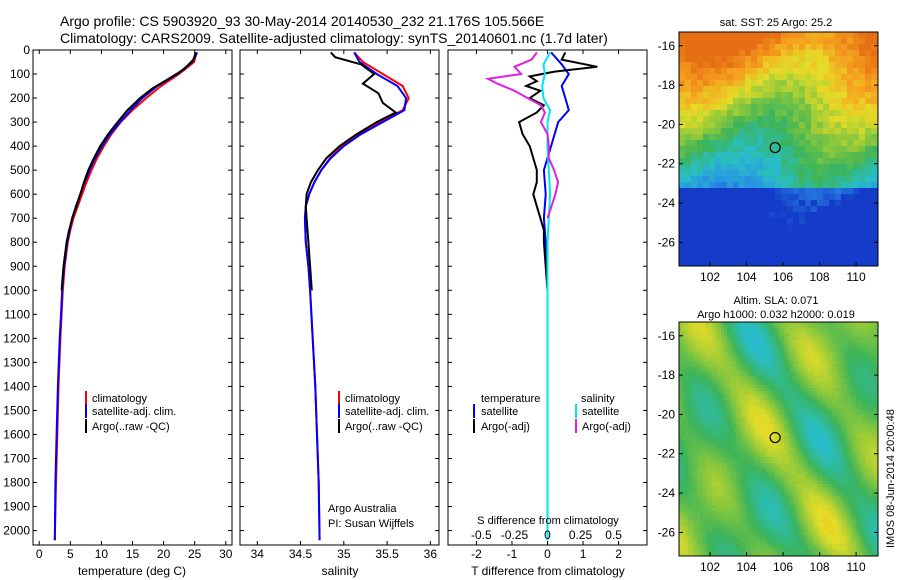 This screenshot has height=580, width=900. Describe the element at coordinates (667, 46) in the screenshot. I see `map-lat-tick-label: -16` at that location.